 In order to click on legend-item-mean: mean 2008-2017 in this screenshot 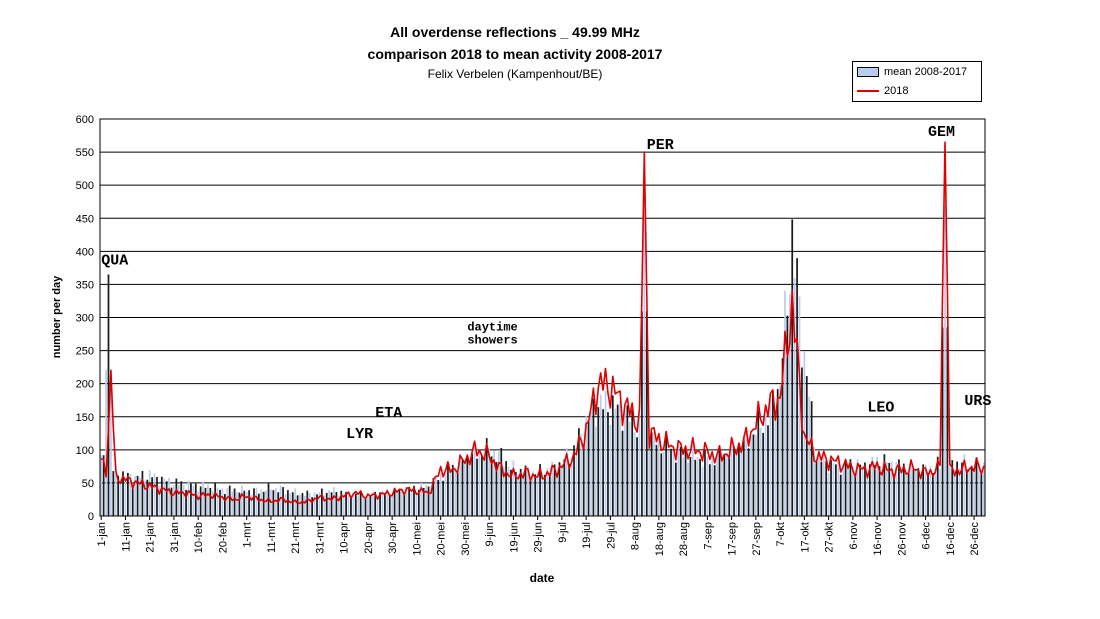, I will do `click(912, 72)`.